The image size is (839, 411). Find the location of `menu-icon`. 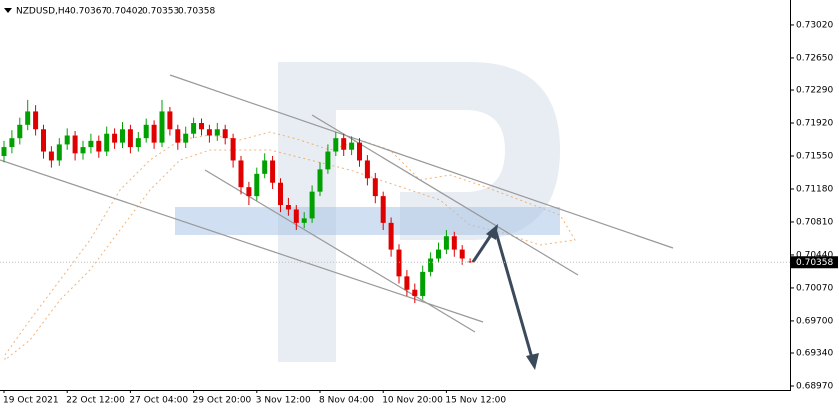

menu-icon is located at coordinates (8, 10).